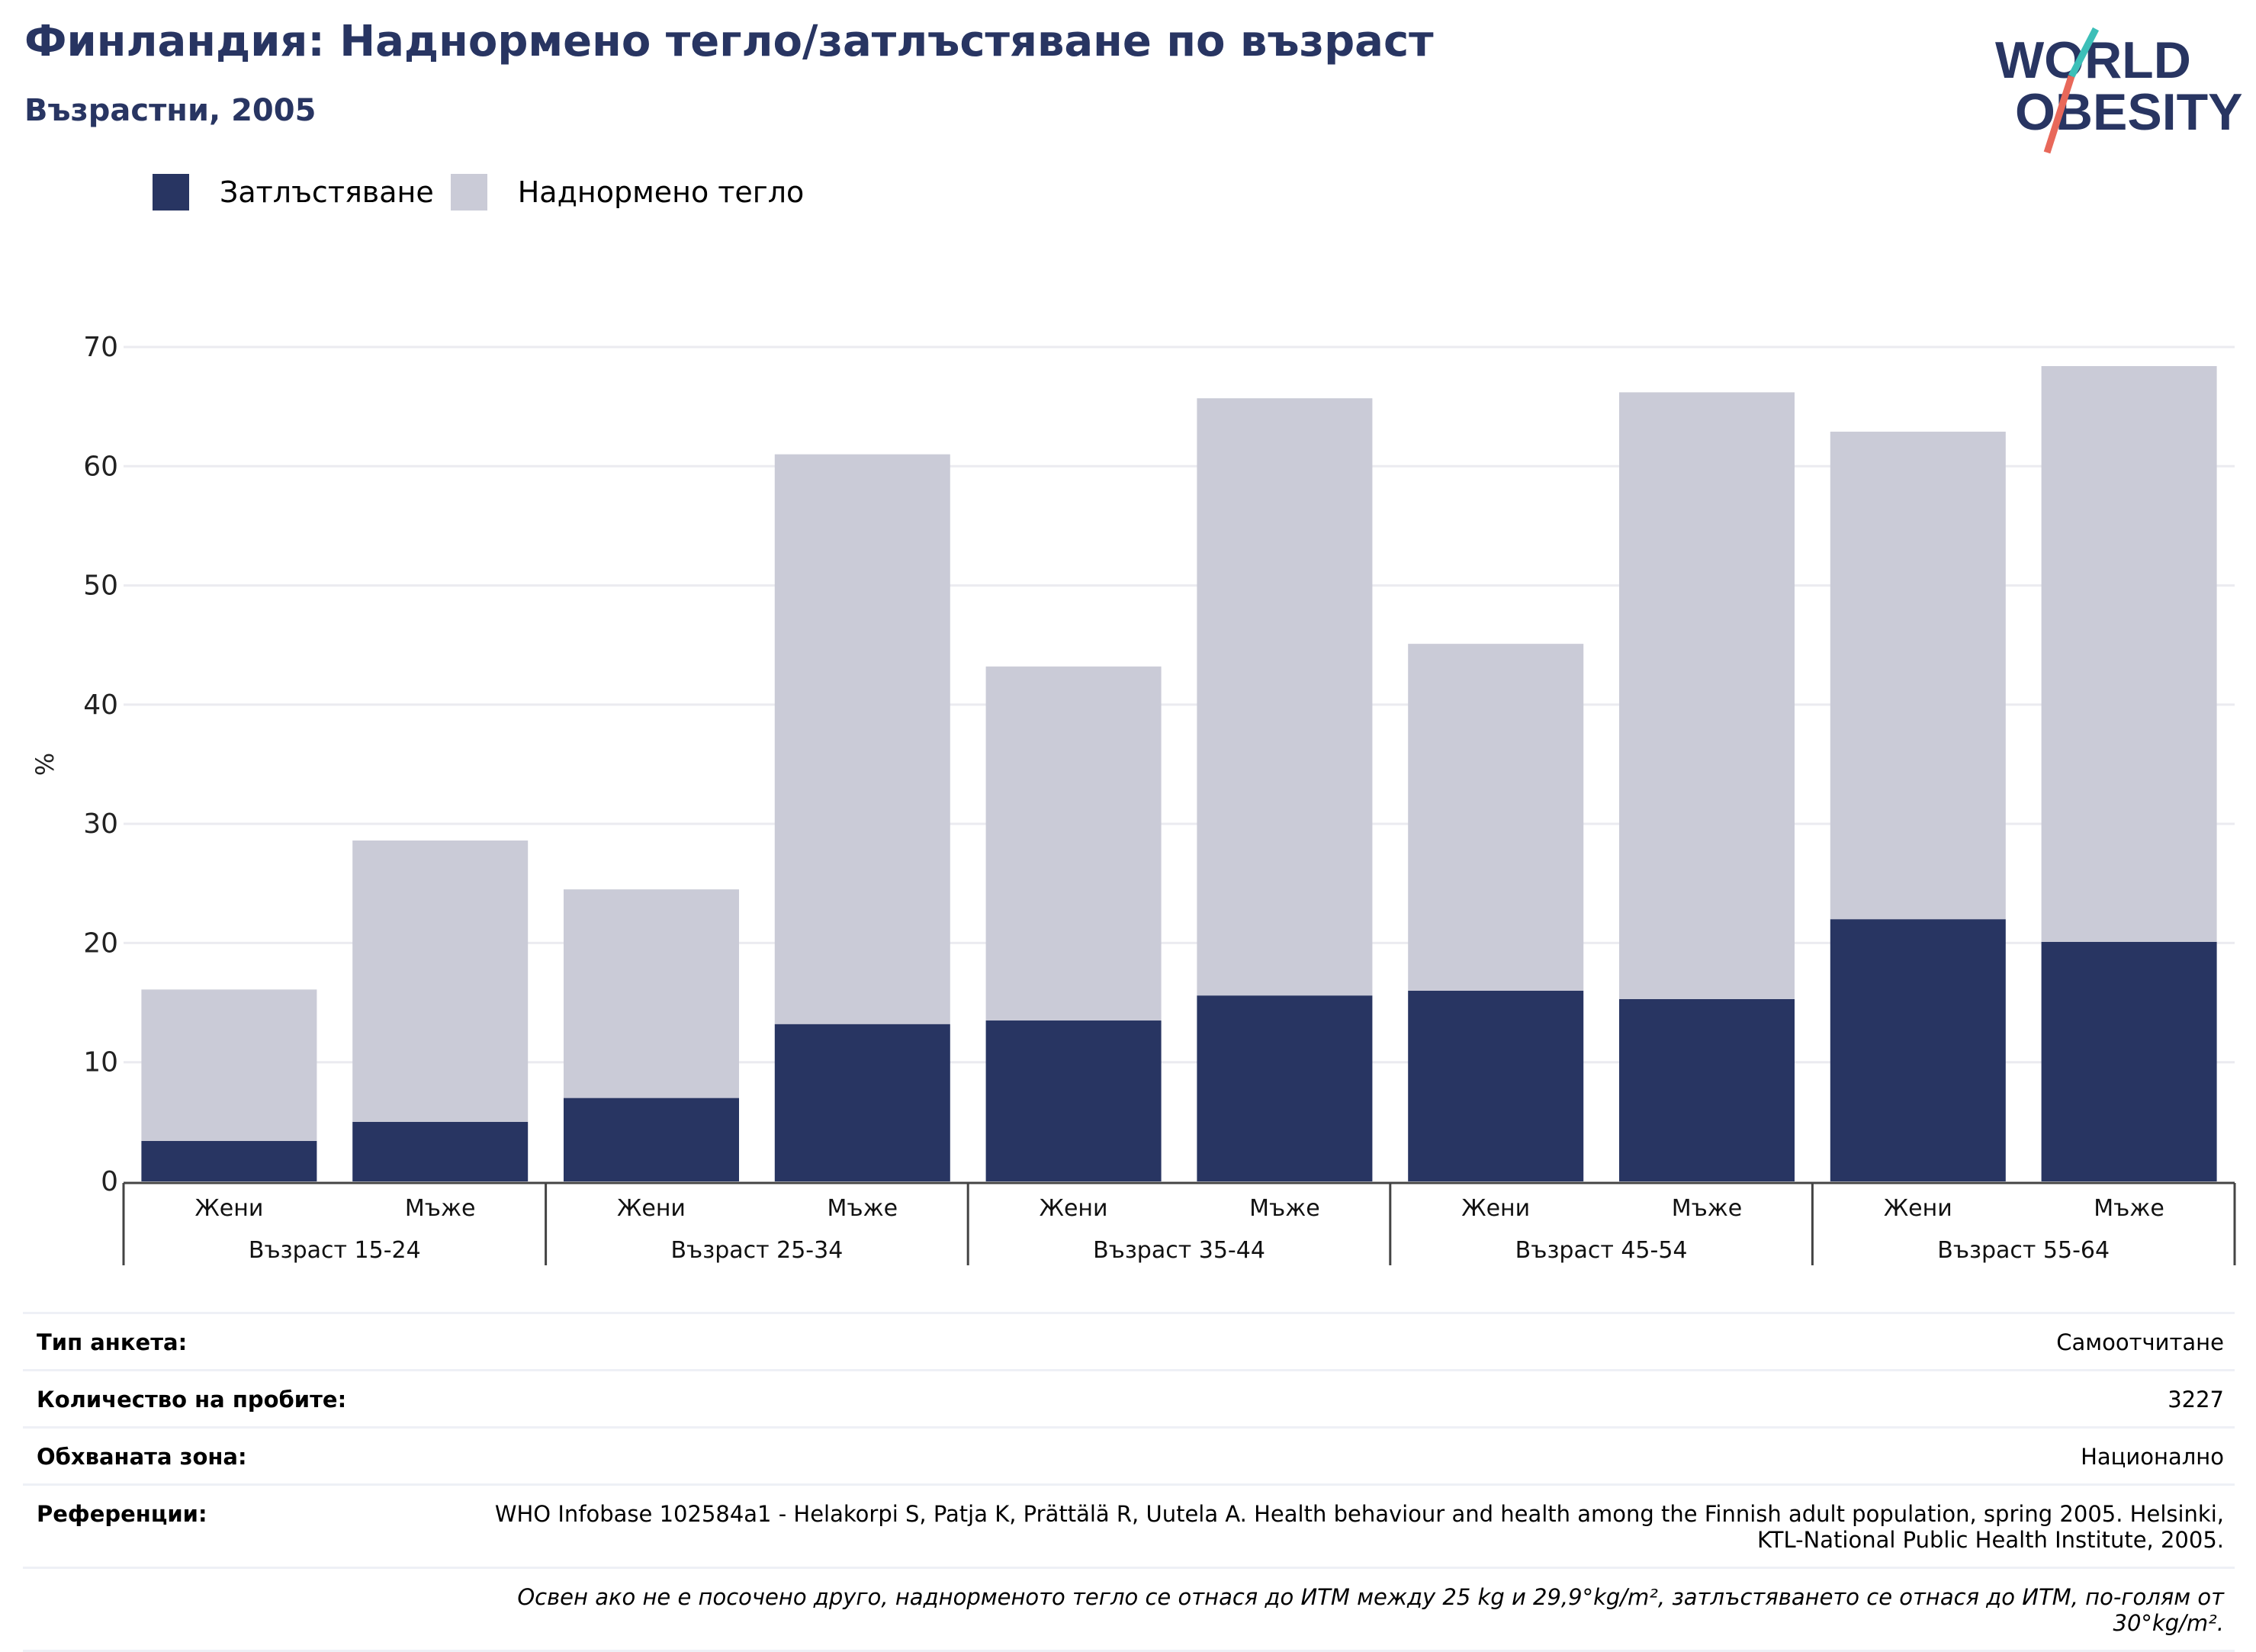 Image resolution: width=2256 pixels, height=1652 pixels. Describe the element at coordinates (756, 1250) in the screenshot. I see `group-label: Възраст 25-34` at that location.